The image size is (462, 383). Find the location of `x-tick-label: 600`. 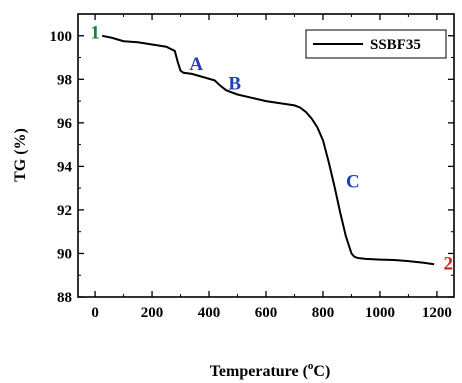

x-tick-label: 600 is located at coordinates (266, 313).